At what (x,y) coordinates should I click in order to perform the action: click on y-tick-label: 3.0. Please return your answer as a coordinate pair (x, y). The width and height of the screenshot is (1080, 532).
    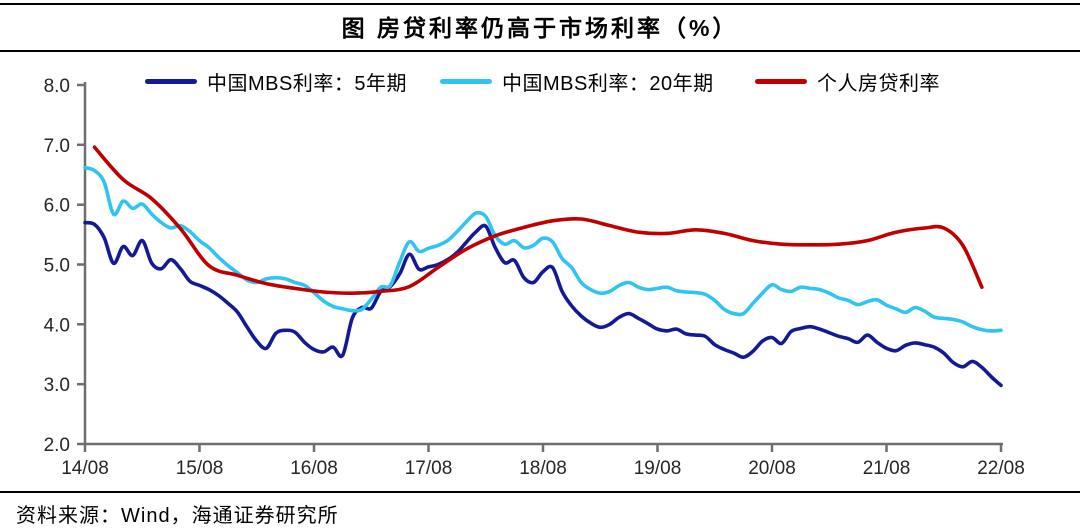
    Looking at the image, I should click on (57, 385).